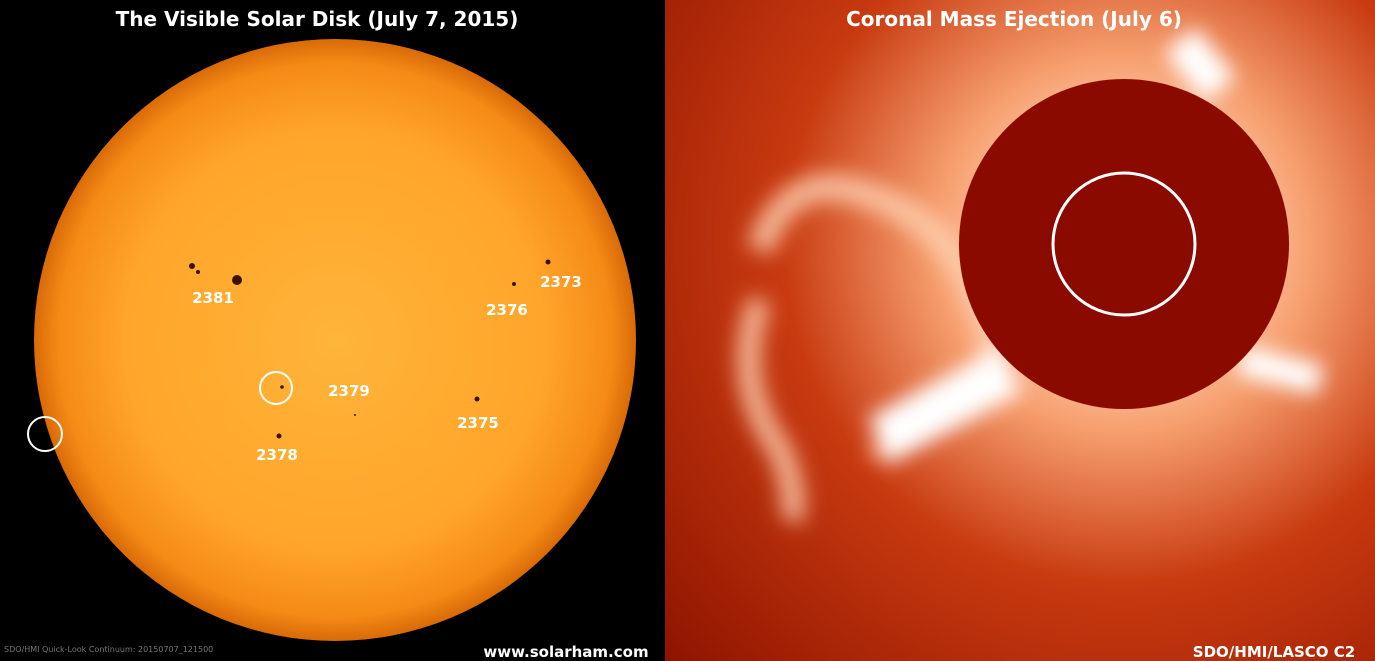  What do you see at coordinates (213, 298) in the screenshot?
I see `sunspot-label: 2381` at bounding box center [213, 298].